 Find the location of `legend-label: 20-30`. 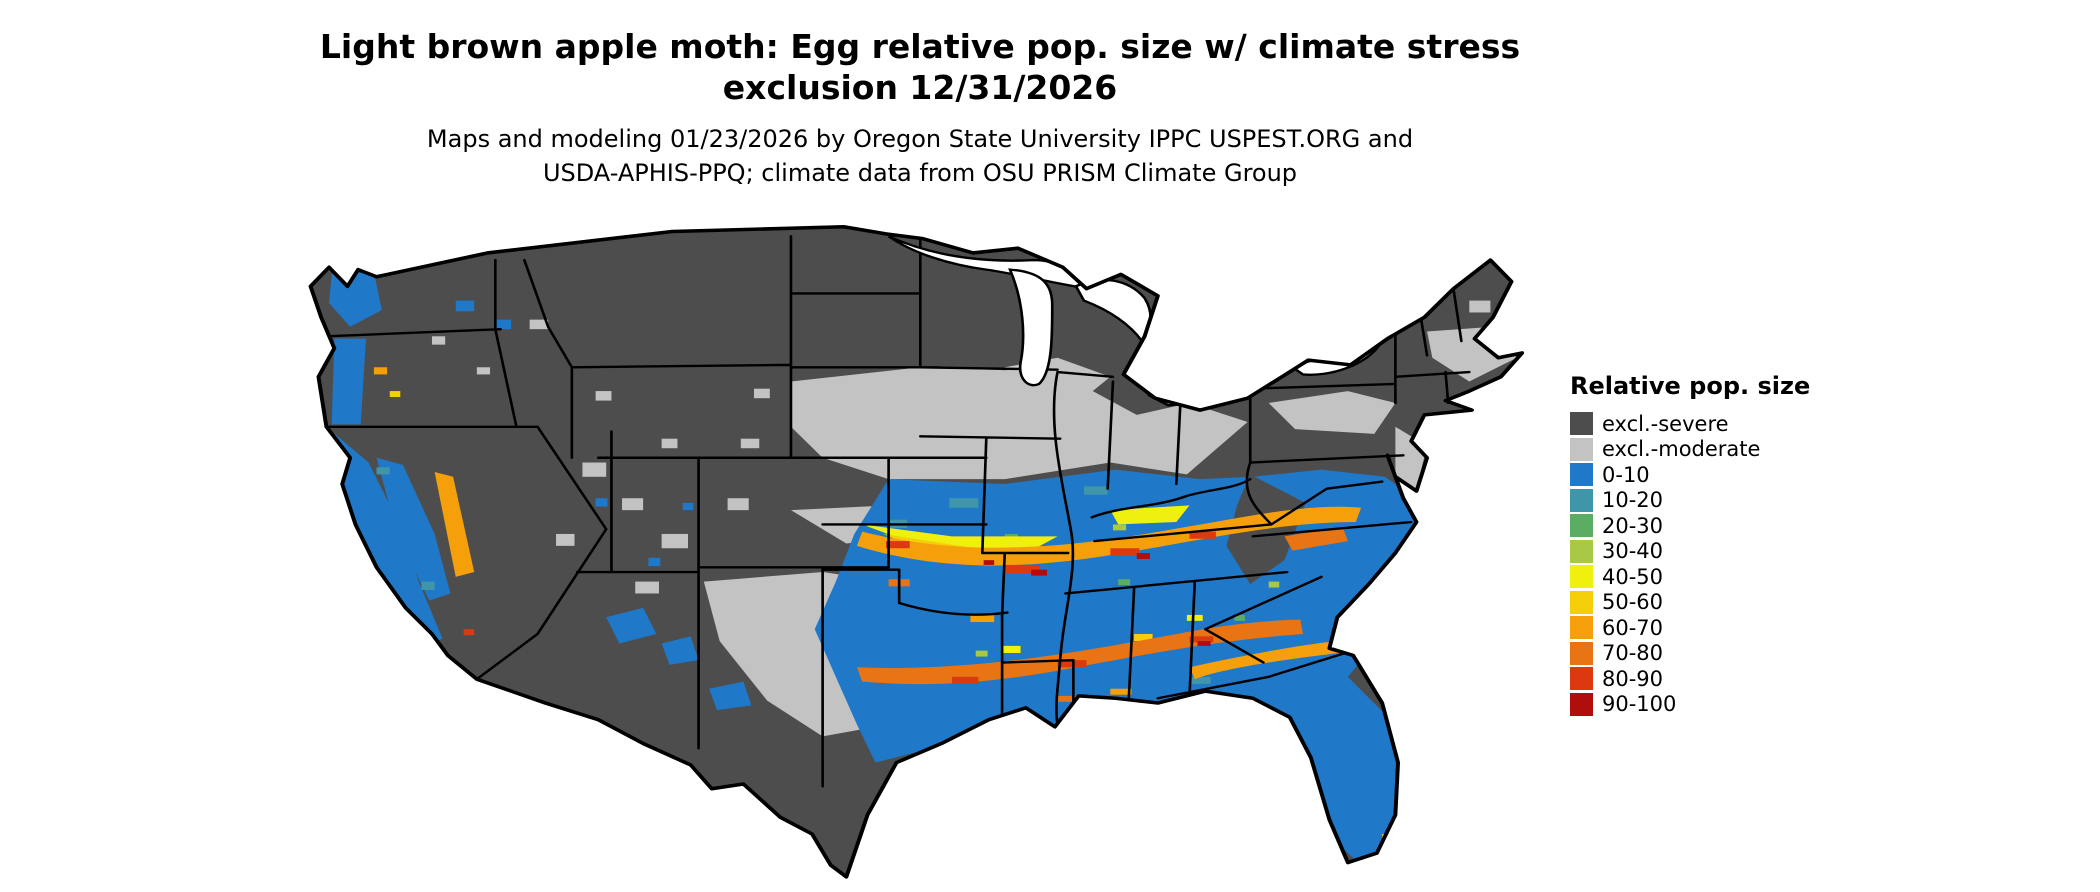

legend-label: 20-30 is located at coordinates (1633, 525).